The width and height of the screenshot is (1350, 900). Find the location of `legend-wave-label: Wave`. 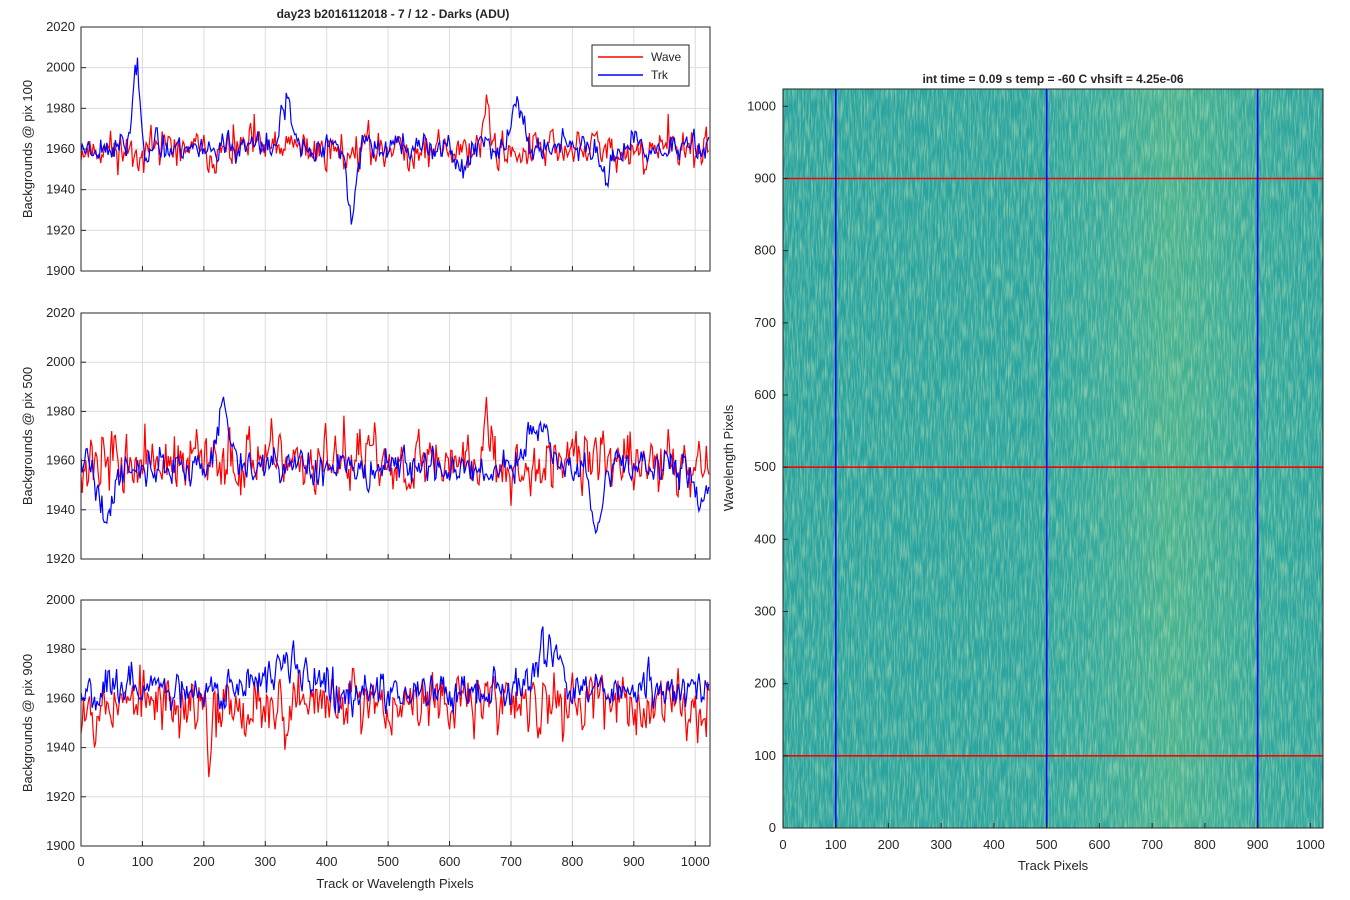

legend-wave-label: Wave is located at coordinates (666, 57).